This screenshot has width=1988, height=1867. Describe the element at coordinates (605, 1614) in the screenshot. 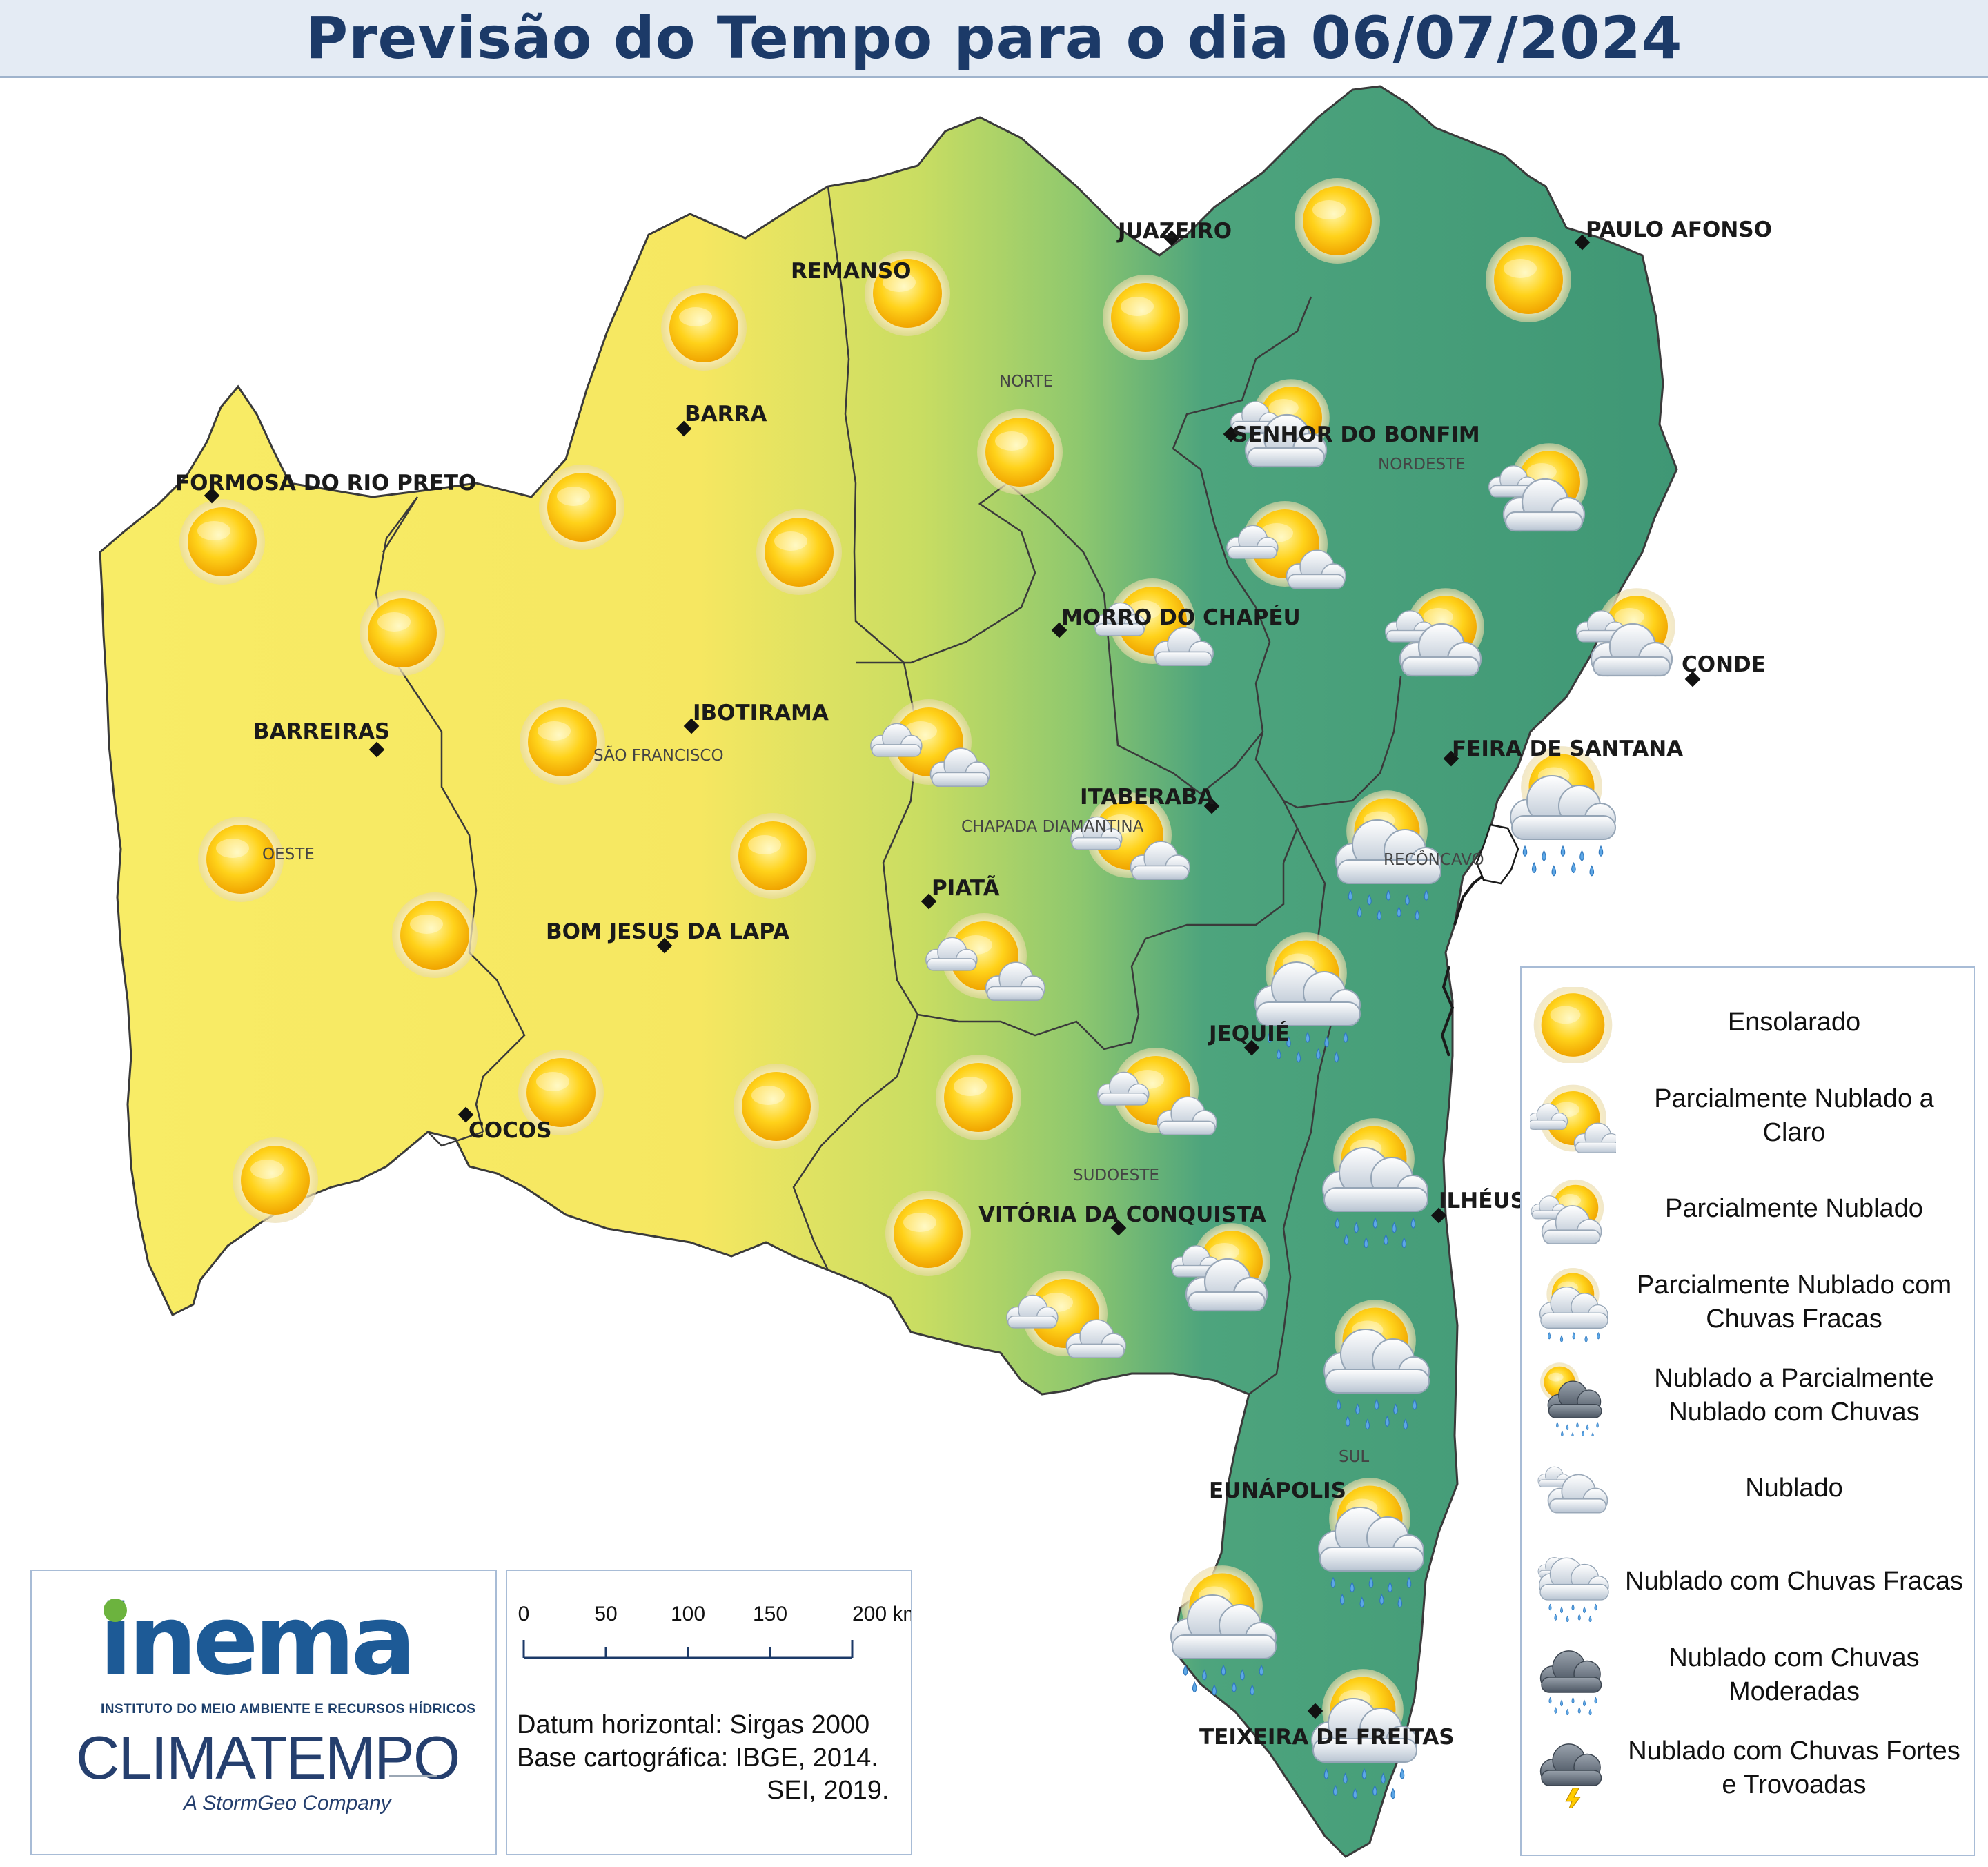

I see `scale-tick-label: 50` at that location.